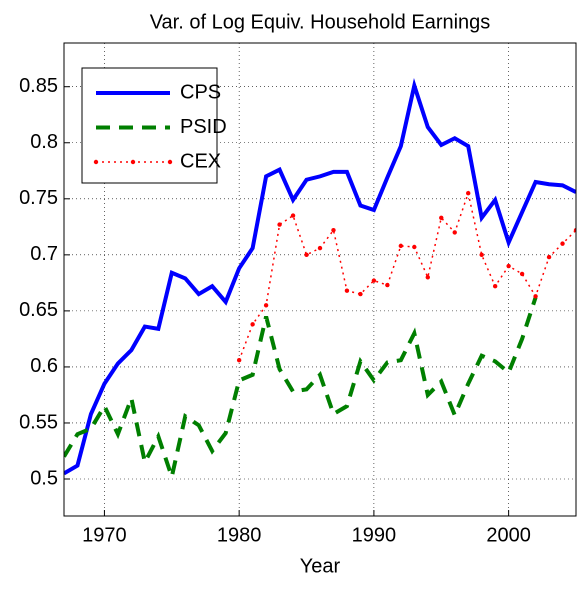  What do you see at coordinates (200, 92) in the screenshot?
I see `legend-label: CPS` at bounding box center [200, 92].